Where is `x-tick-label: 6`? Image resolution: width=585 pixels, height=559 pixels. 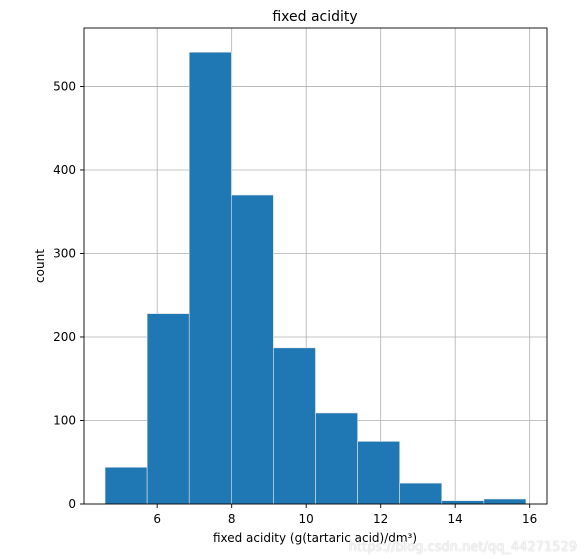
x-tick-label: 6 is located at coordinates (157, 519).